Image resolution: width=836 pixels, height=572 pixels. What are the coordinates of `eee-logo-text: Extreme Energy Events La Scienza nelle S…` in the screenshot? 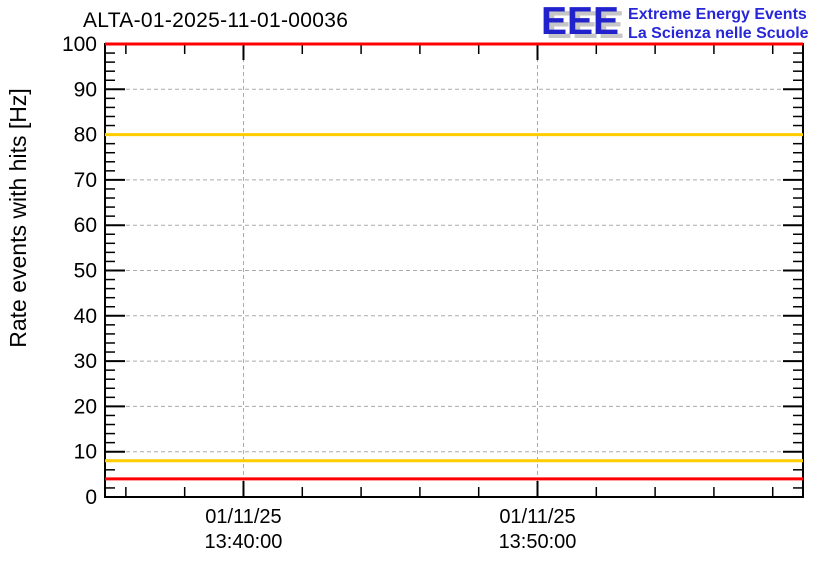 It's located at (718, 23).